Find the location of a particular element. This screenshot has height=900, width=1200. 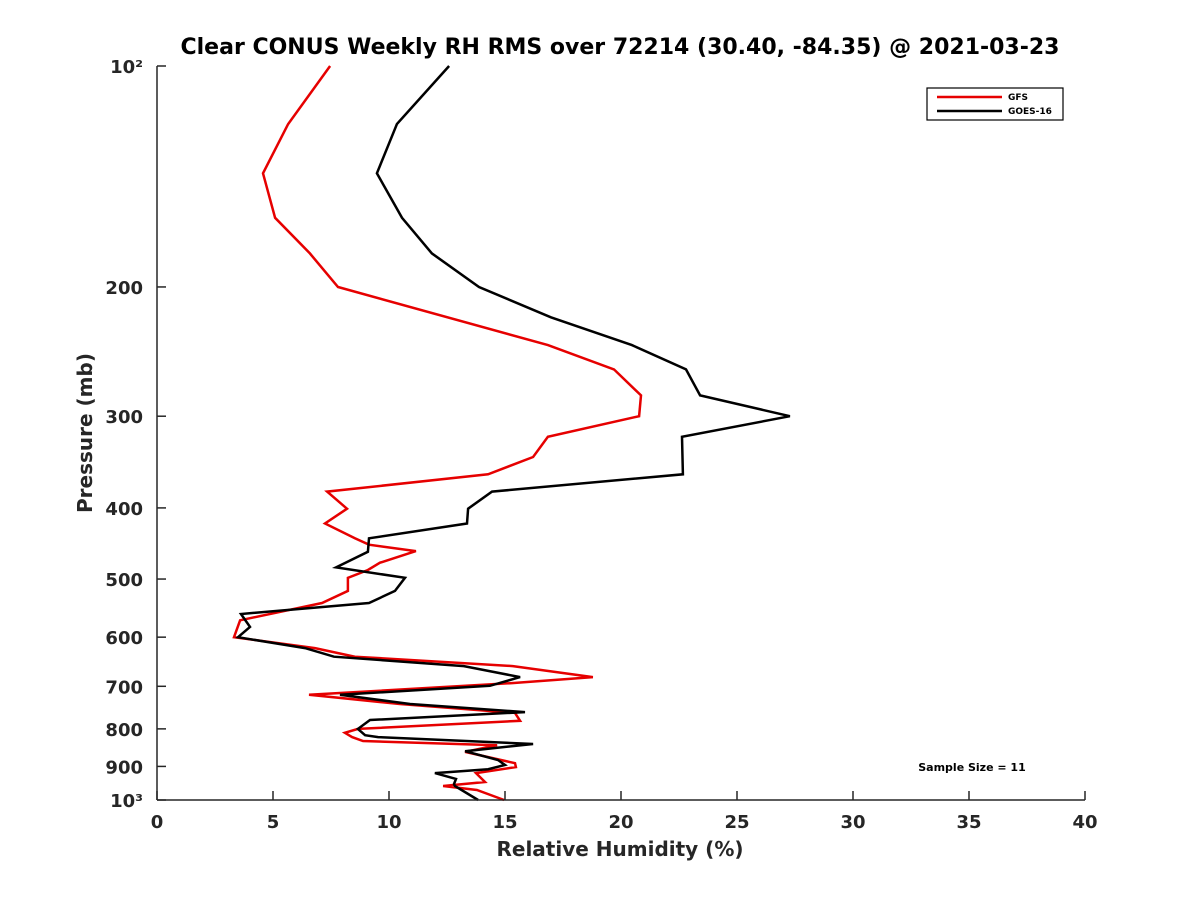

y-tick-label: 600 is located at coordinates (124, 638).